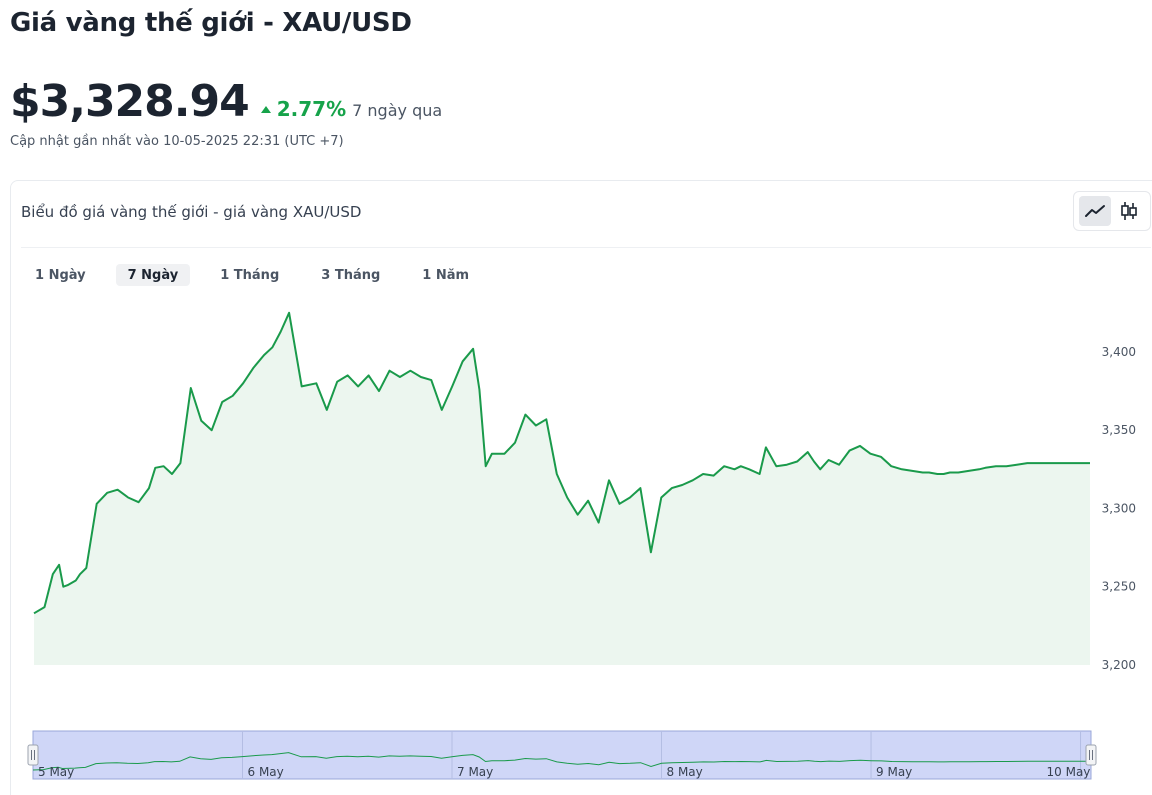 Image resolution: width=1152 pixels, height=795 pixels. I want to click on range-tab-1y: 1 Năm, so click(446, 275).